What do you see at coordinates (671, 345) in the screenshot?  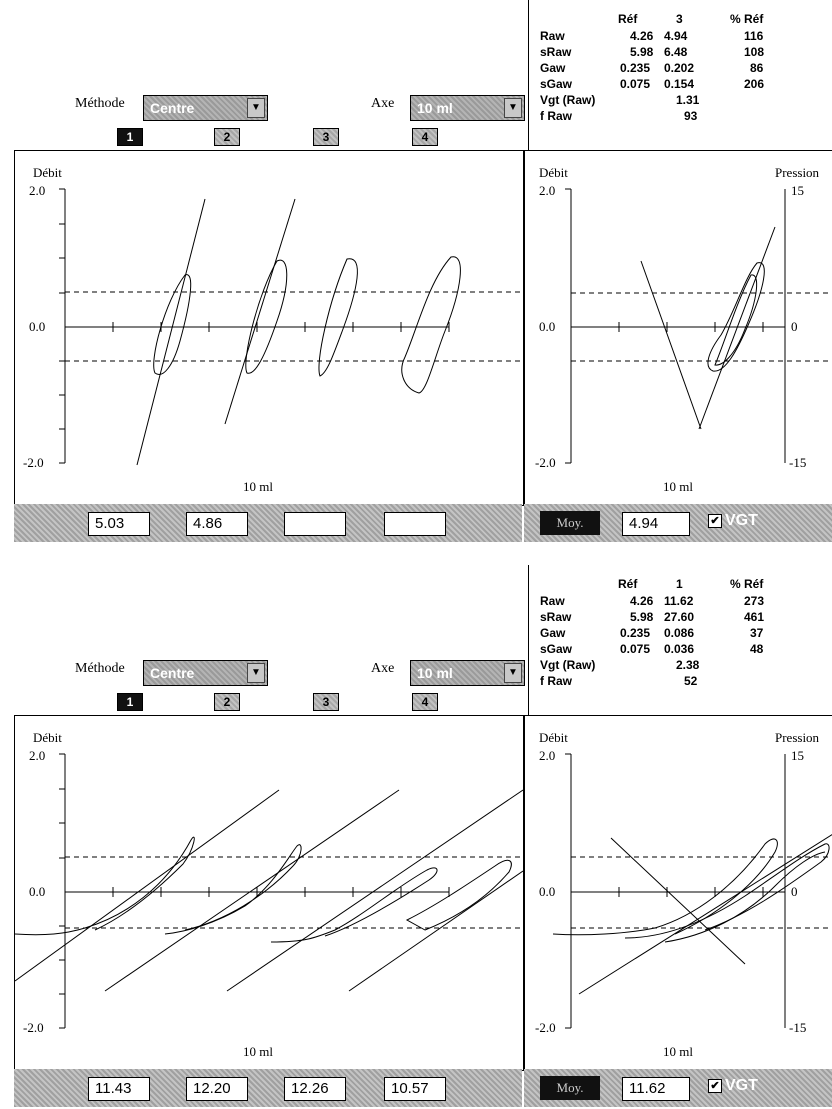 I see `pressure-line` at bounding box center [671, 345].